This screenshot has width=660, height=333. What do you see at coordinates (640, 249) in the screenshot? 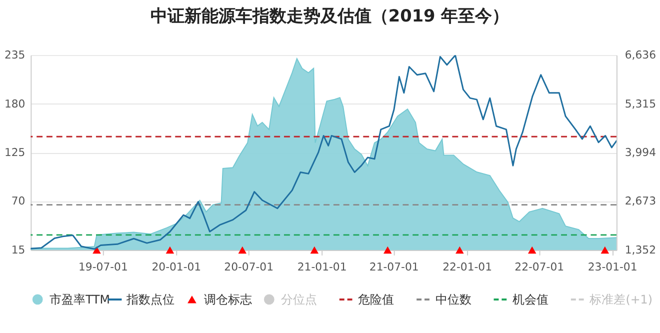
I see `y2-tick-label: 1,352` at bounding box center [640, 249].